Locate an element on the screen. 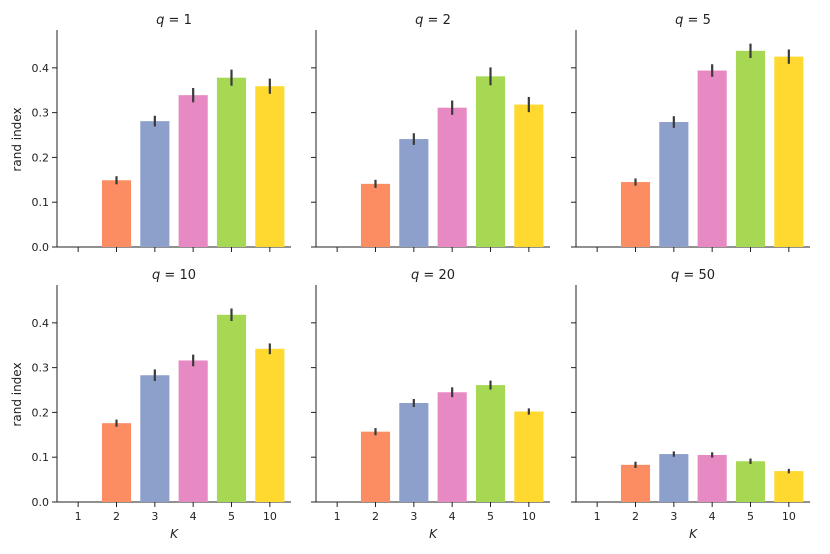 This screenshot has width=830, height=554. subplot-title: q = 5 is located at coordinates (693, 20).